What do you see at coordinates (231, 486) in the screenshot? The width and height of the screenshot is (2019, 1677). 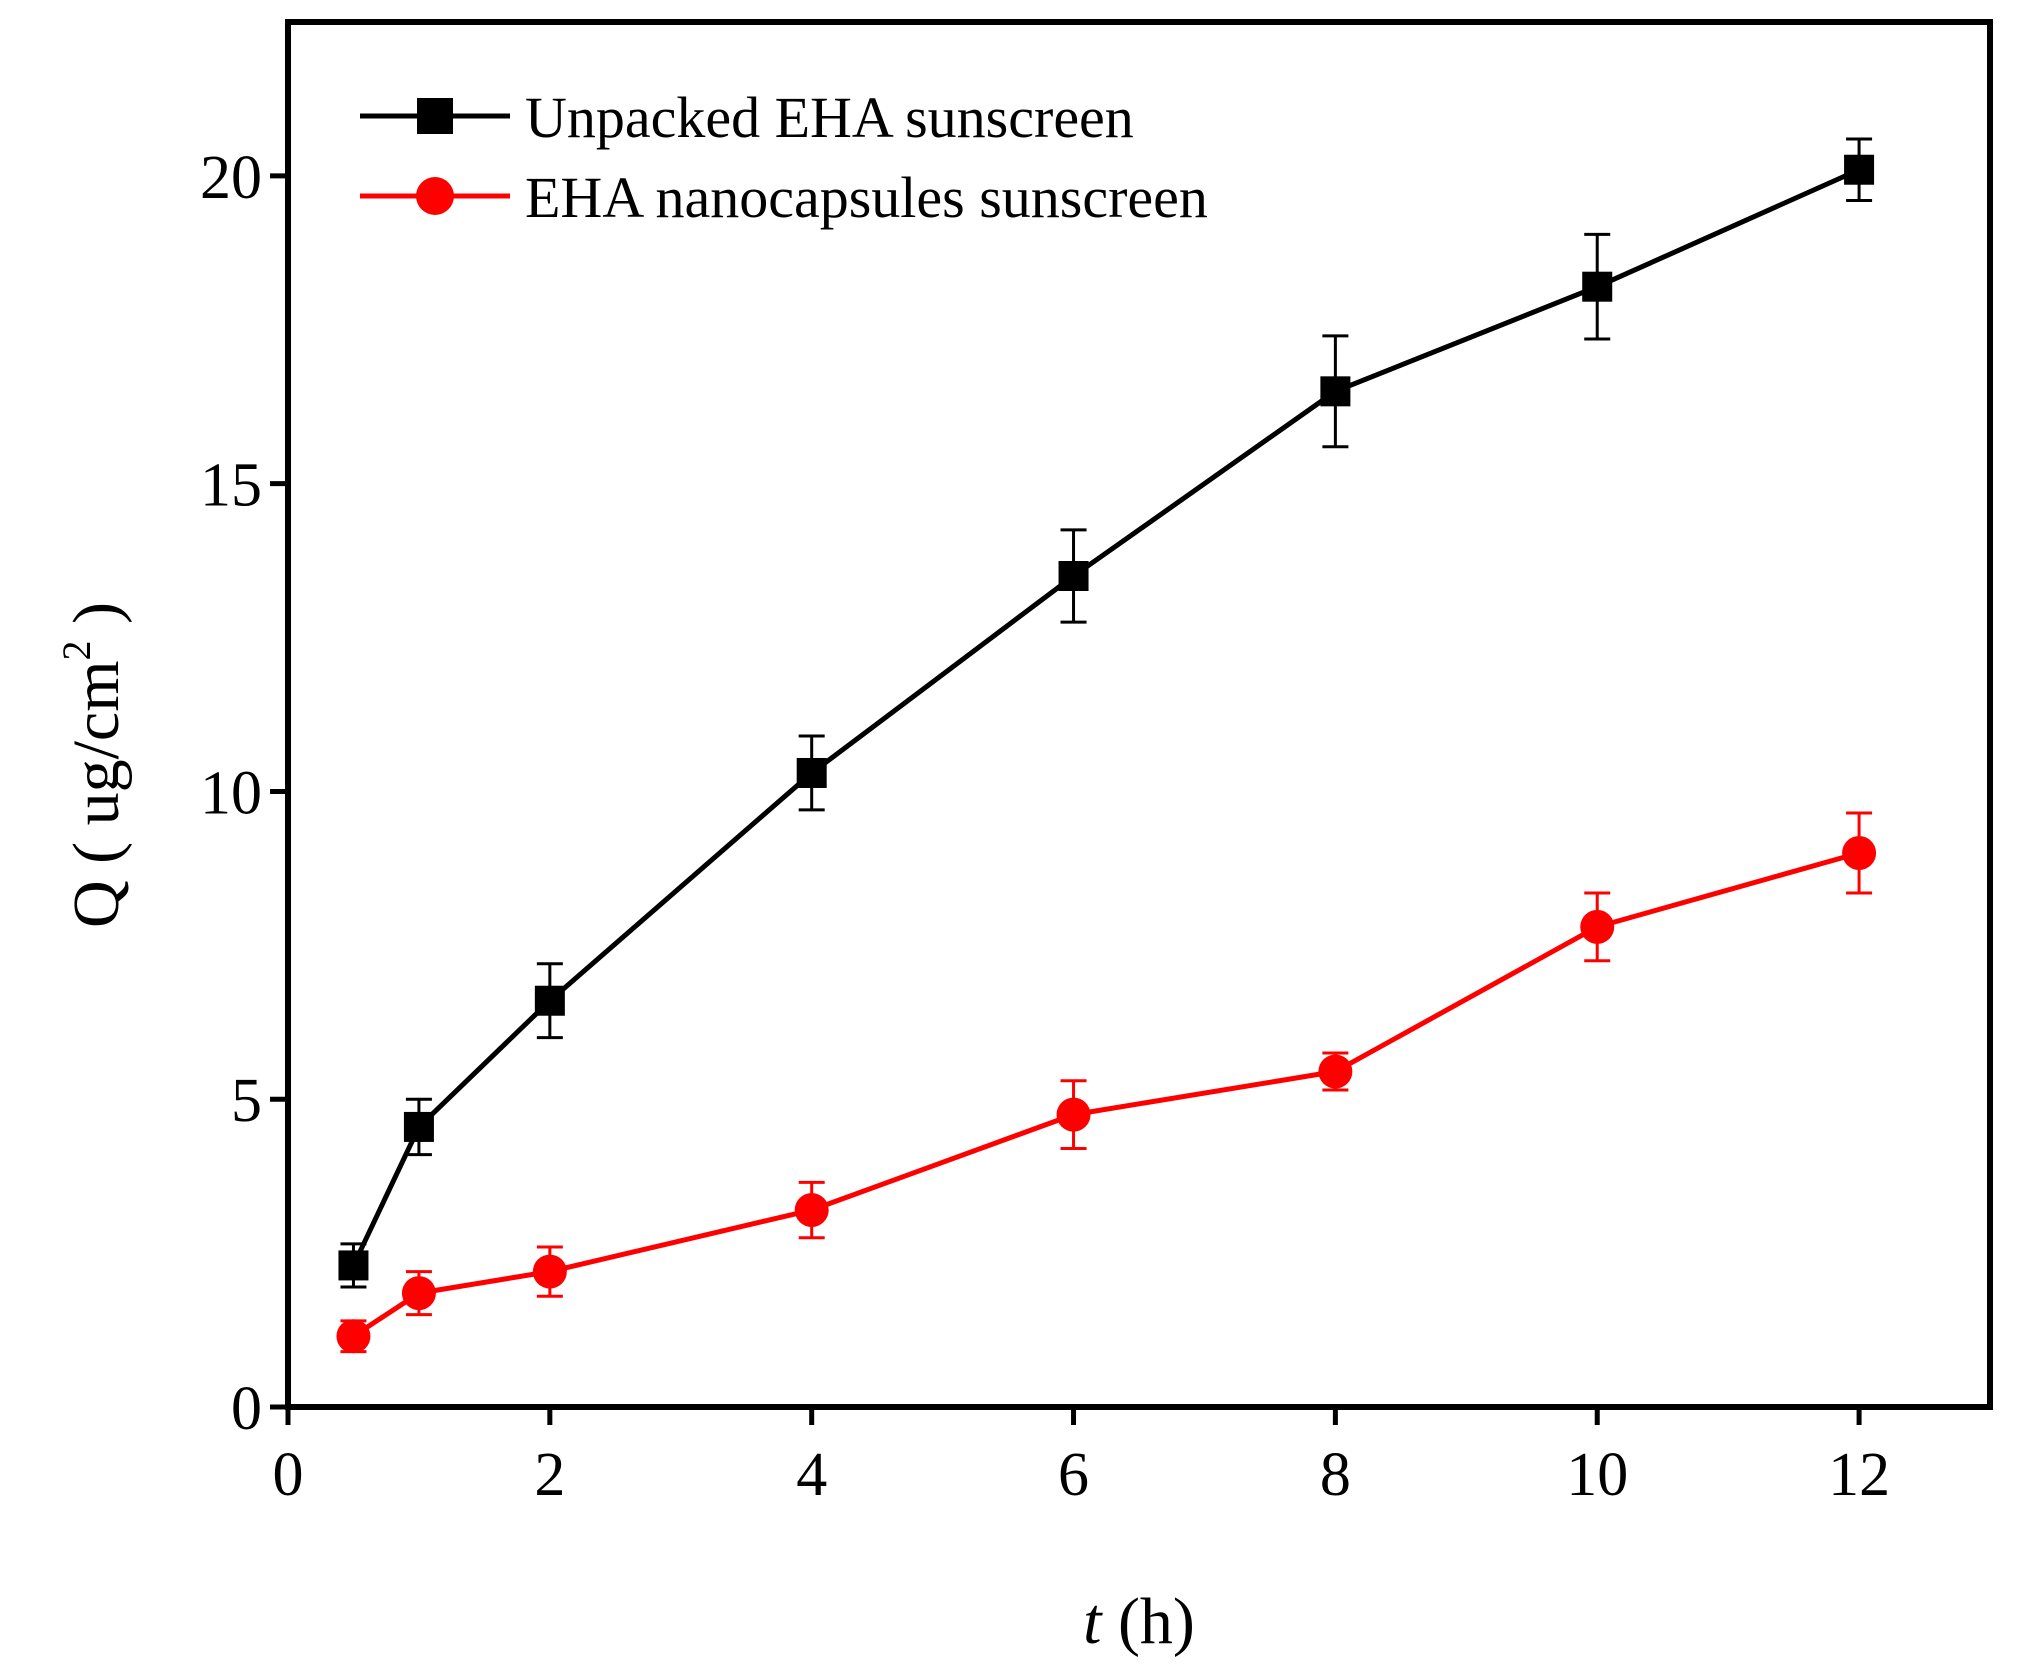 I see `y-tick-label: 15` at bounding box center [231, 486].